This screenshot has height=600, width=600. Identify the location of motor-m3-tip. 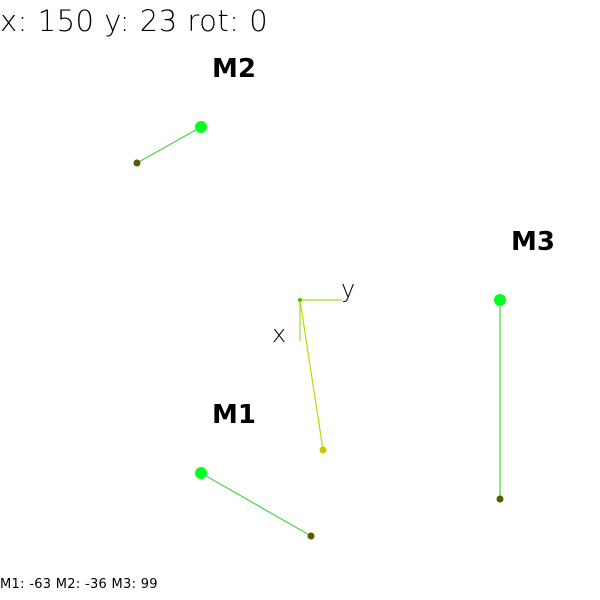
(500, 499).